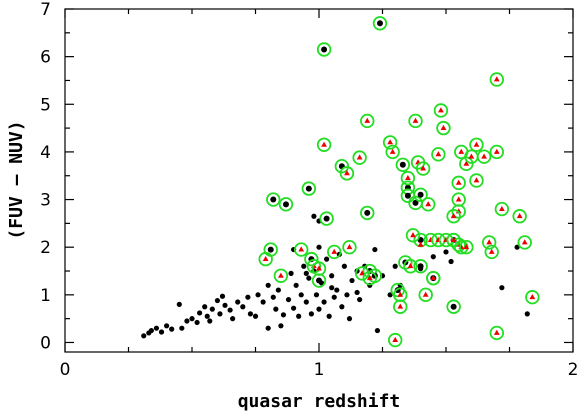  What do you see at coordinates (319, 370) in the screenshot?
I see `x-tick-label: 1` at bounding box center [319, 370].